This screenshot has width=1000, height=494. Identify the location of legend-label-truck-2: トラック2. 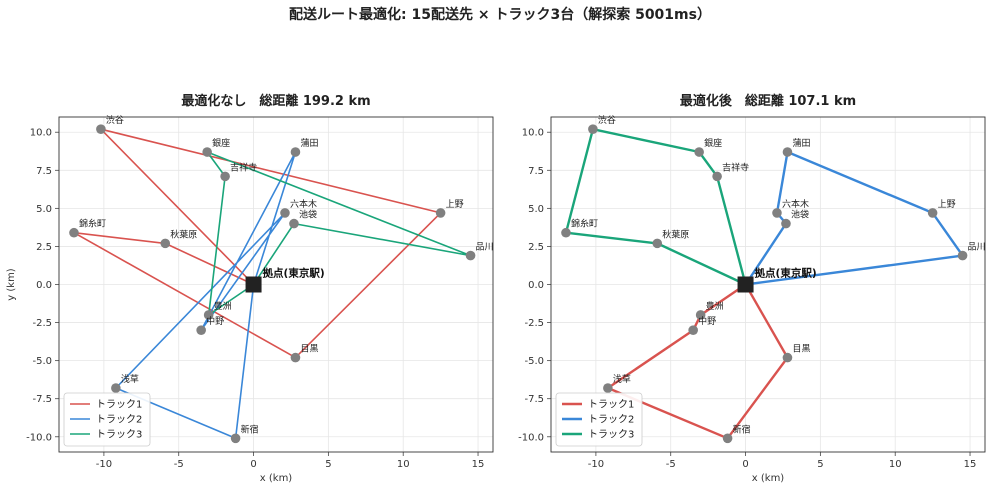
(119, 420).